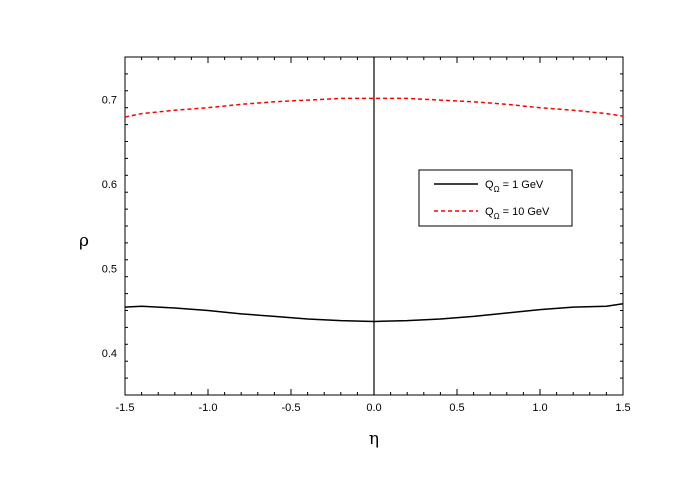 This screenshot has width=684, height=480. I want to click on y-axis-title: ρ, so click(84, 241).